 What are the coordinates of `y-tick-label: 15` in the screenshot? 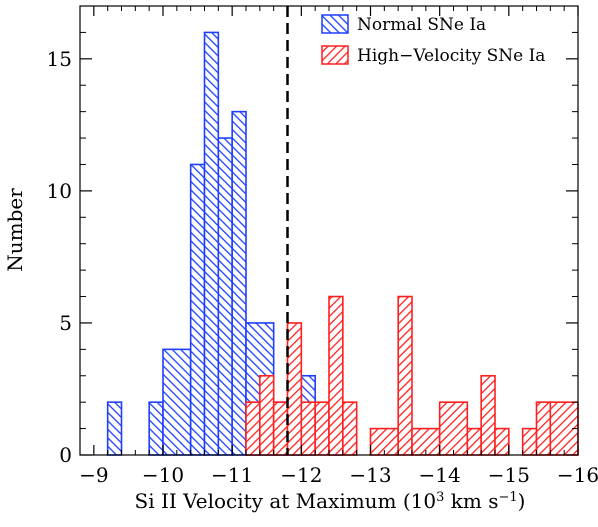 It's located at (59, 59).